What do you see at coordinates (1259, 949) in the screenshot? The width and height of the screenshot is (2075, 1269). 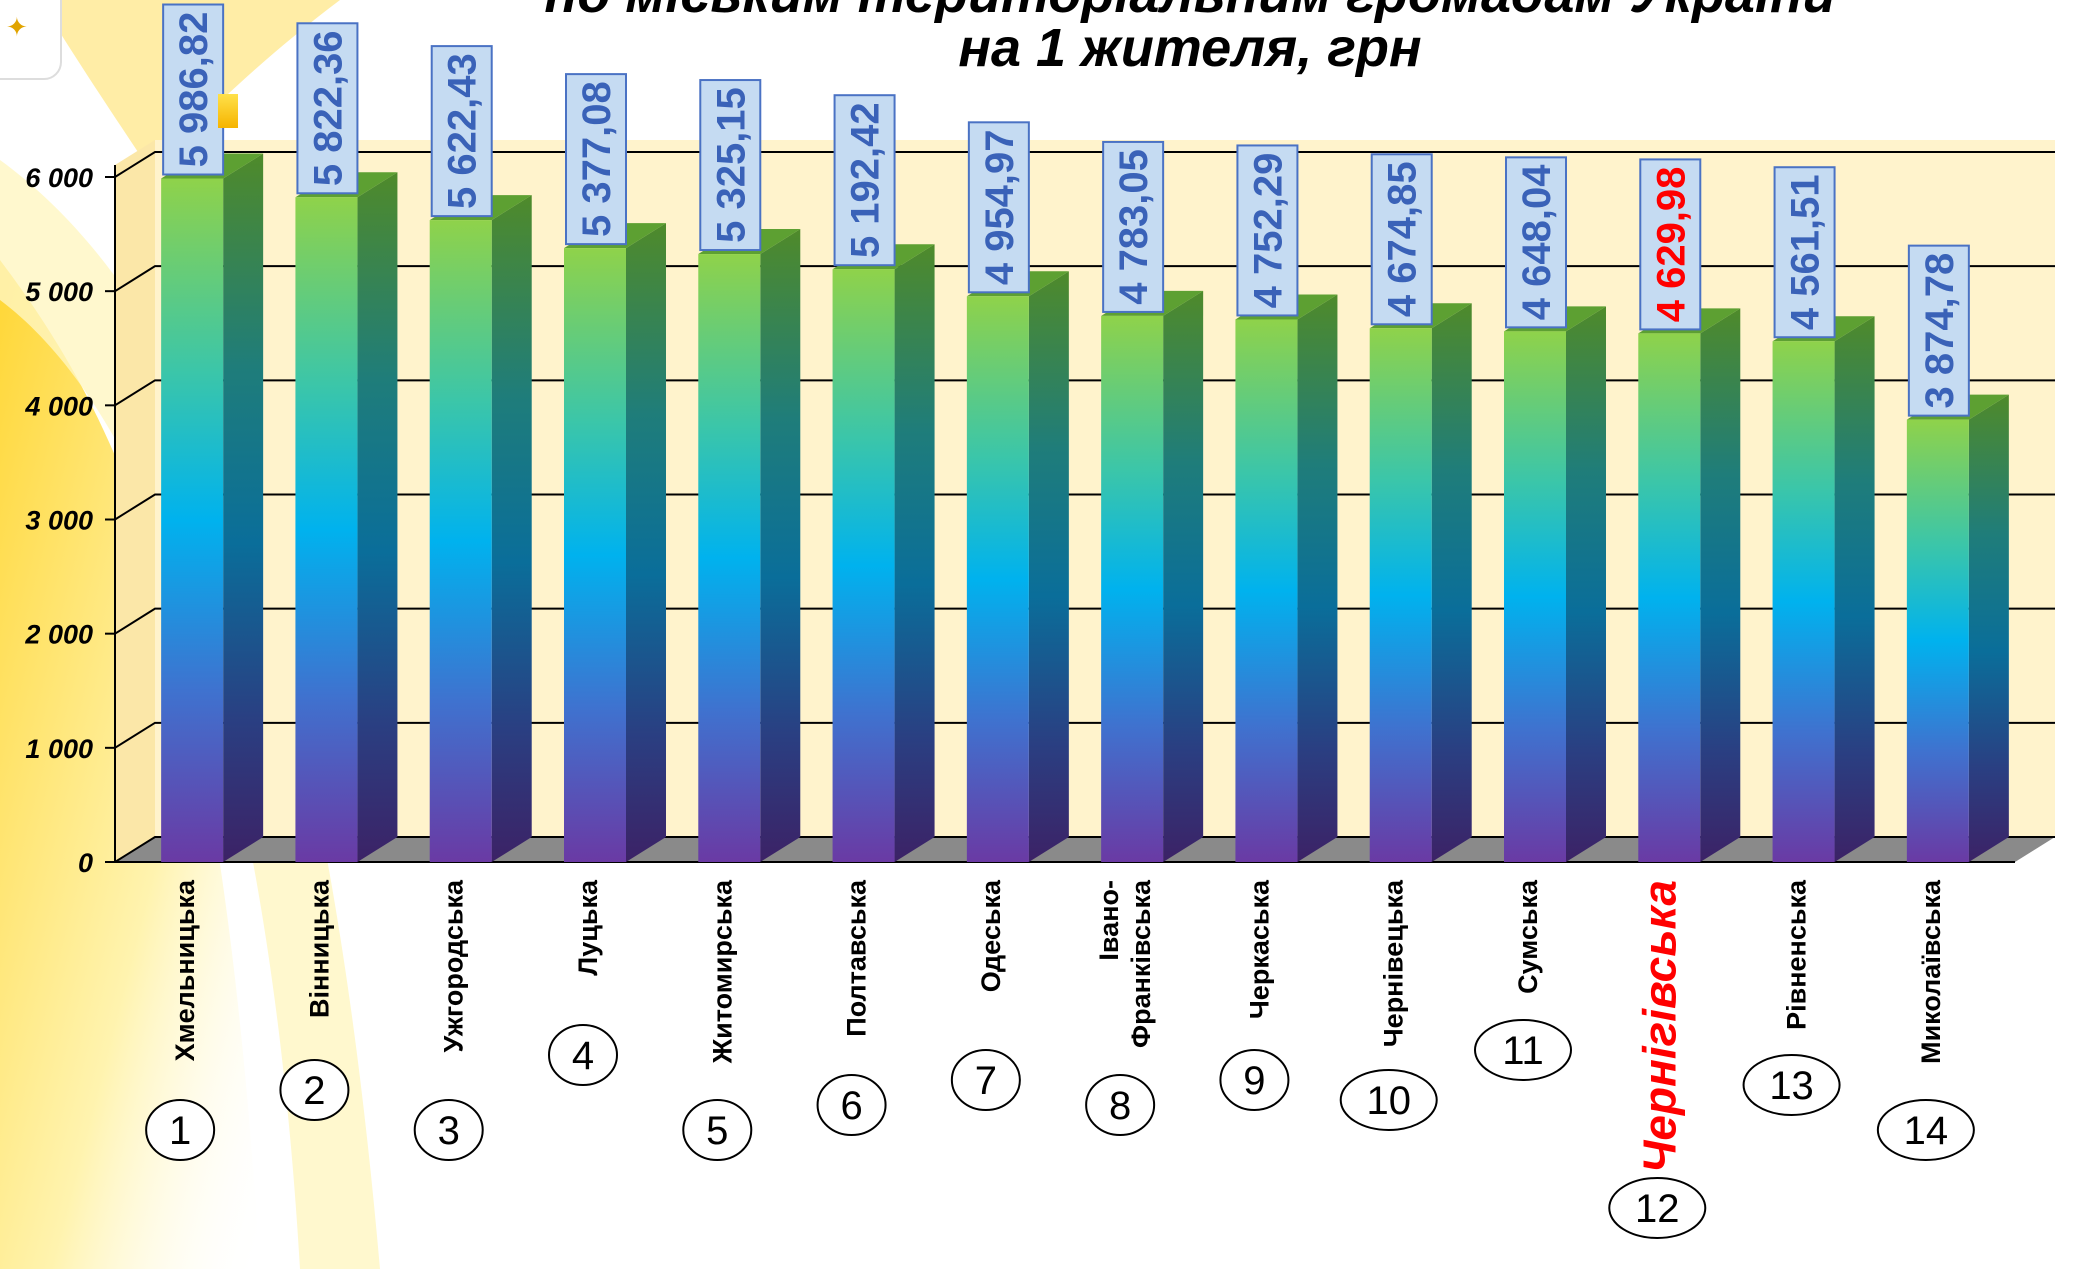 I see `category-label: Черкаська` at bounding box center [1259, 949].